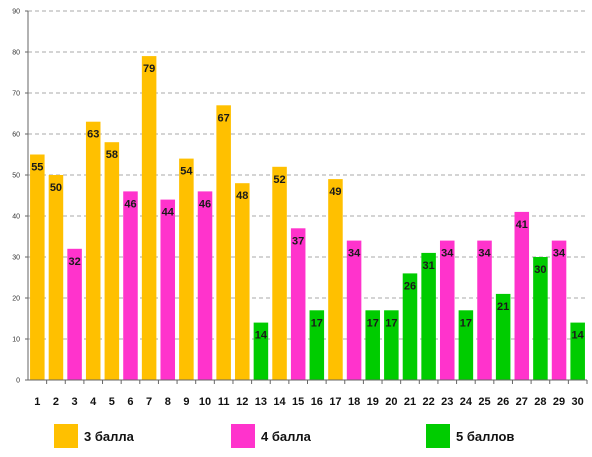 The height and width of the screenshot is (457, 592). What do you see at coordinates (466, 402) in the screenshot?
I see `x-tick-label: 24` at bounding box center [466, 402].